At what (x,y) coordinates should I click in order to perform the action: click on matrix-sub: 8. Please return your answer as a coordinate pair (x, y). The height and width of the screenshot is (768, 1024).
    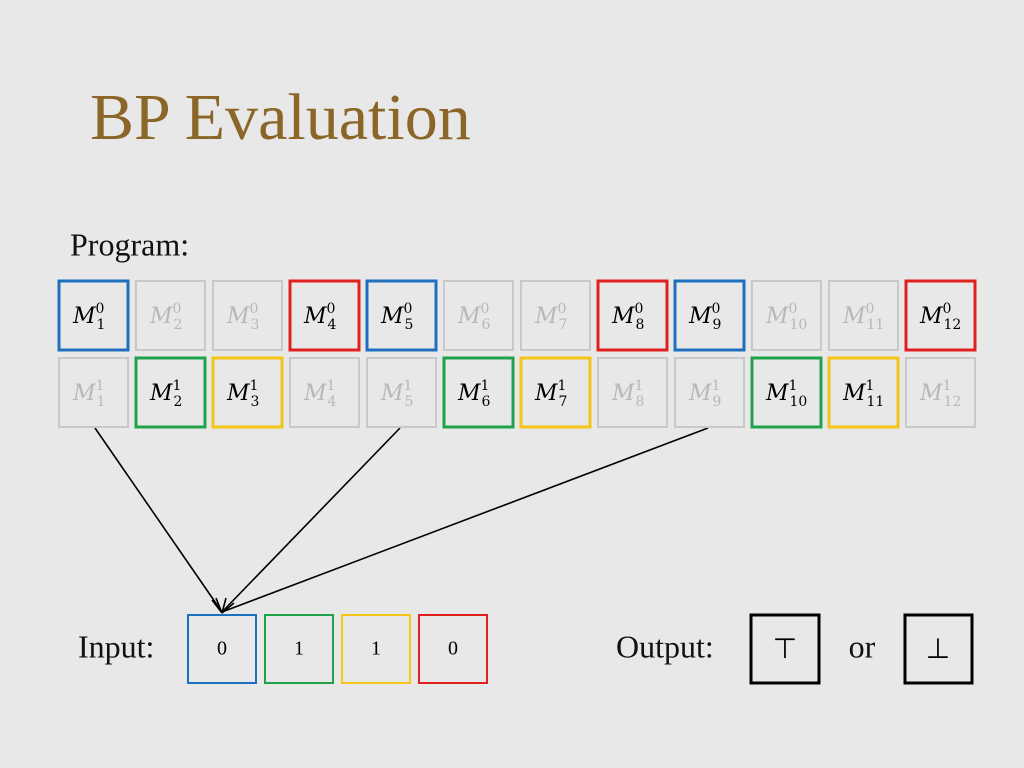
    Looking at the image, I should click on (639, 402).